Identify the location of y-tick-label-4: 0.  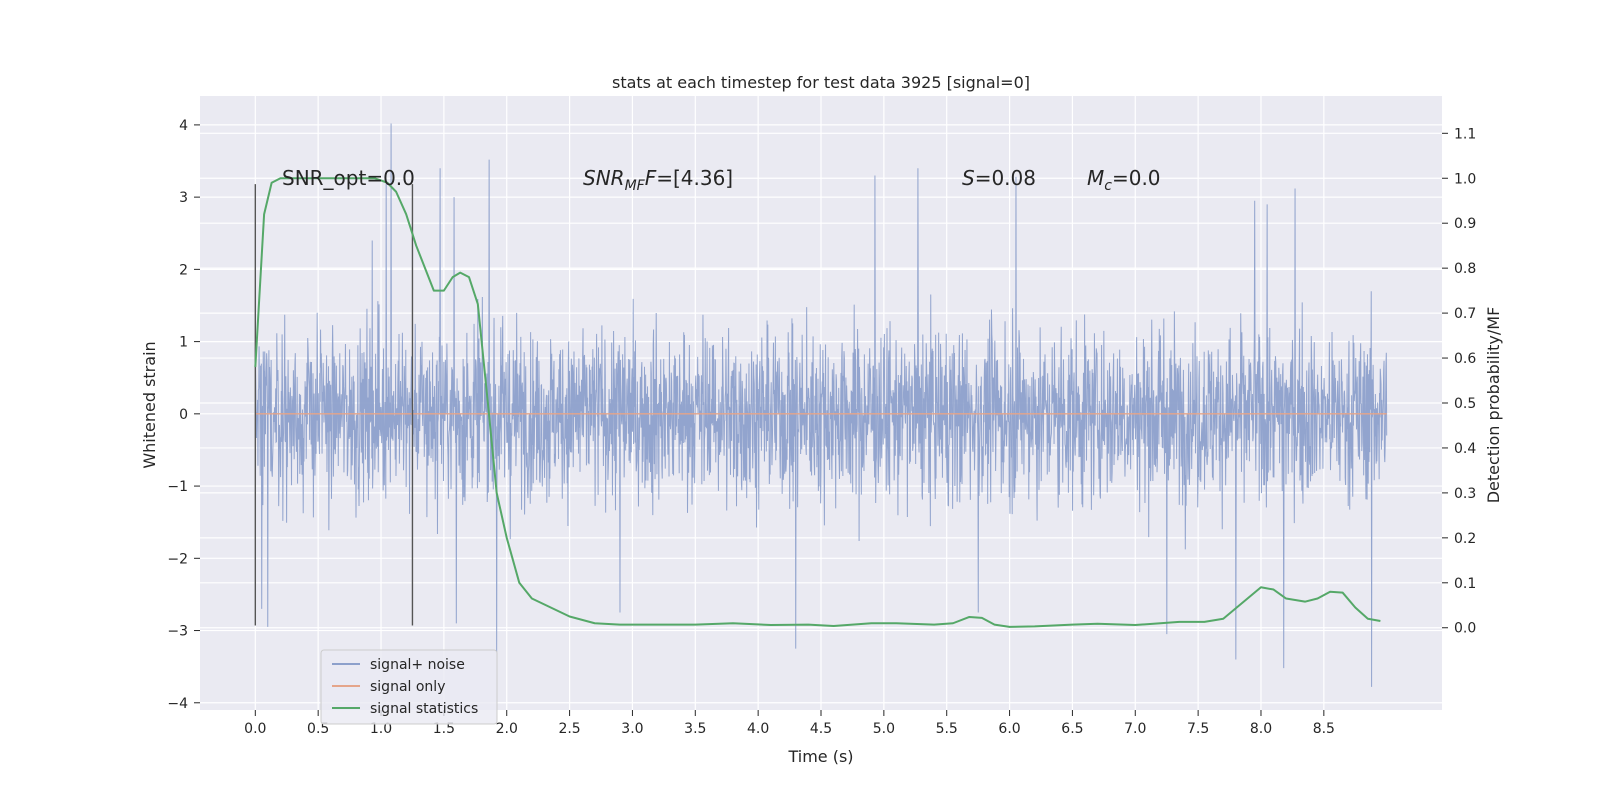
(183, 415).